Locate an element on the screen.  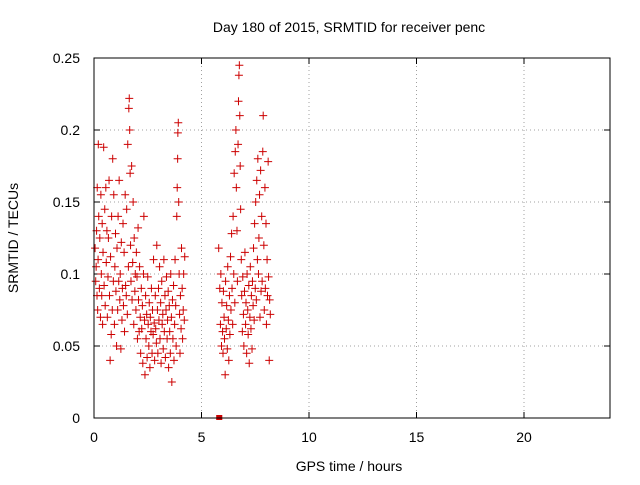
x-axis-label: GPS time / hours is located at coordinates (349, 466).